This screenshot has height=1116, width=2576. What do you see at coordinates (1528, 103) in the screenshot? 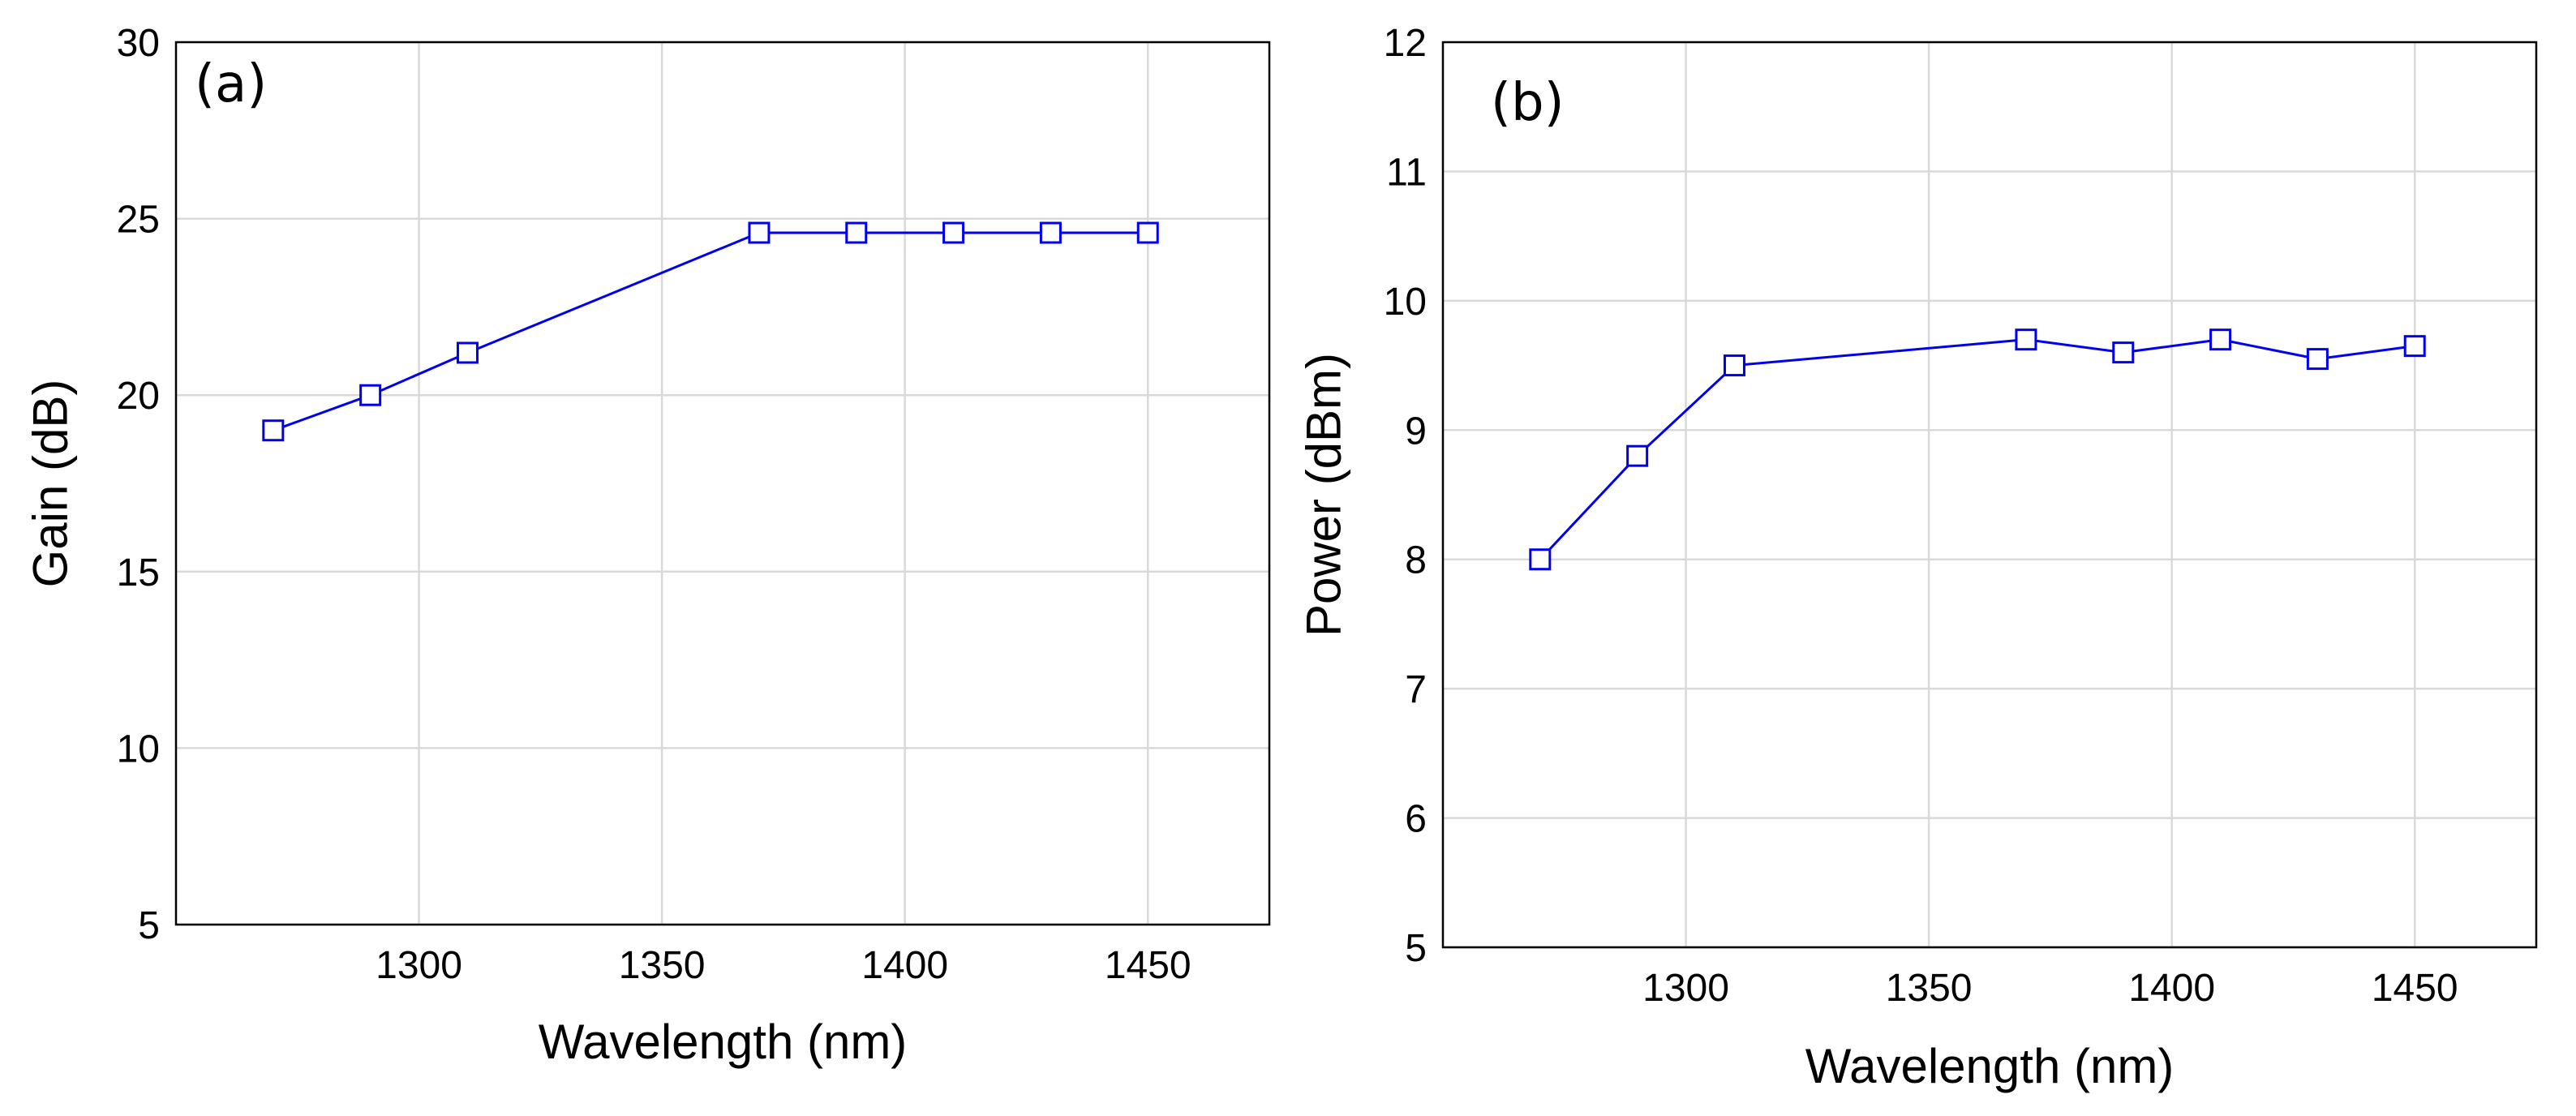
I see `panel-label: (b)` at bounding box center [1528, 103].